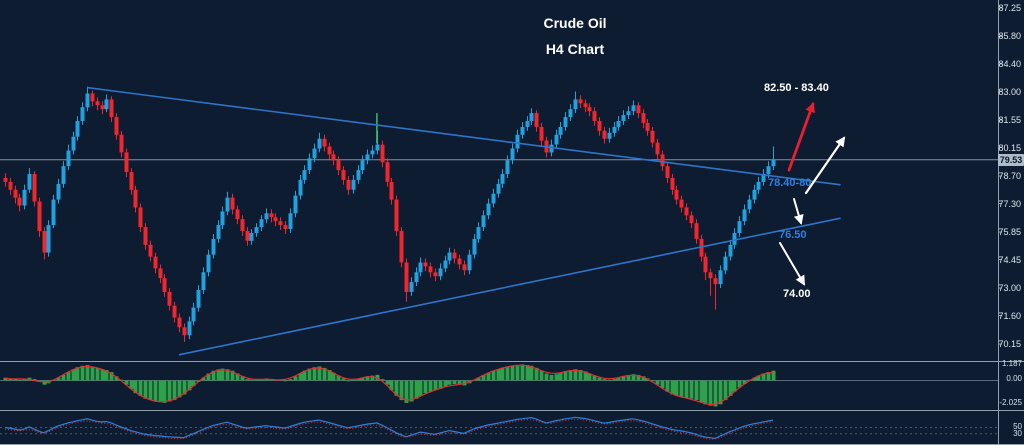 The height and width of the screenshot is (445, 1024). What do you see at coordinates (793, 235) in the screenshot?
I see `support-level-label: 76.50` at bounding box center [793, 235].